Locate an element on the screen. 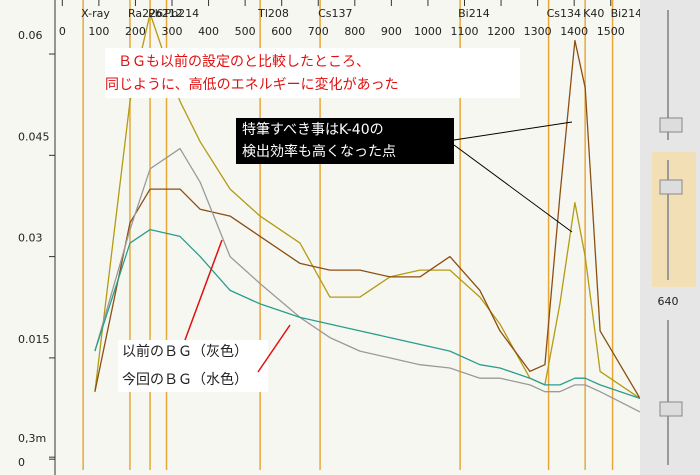  annotation: 検出効率も高くなった点 is located at coordinates (319, 151).